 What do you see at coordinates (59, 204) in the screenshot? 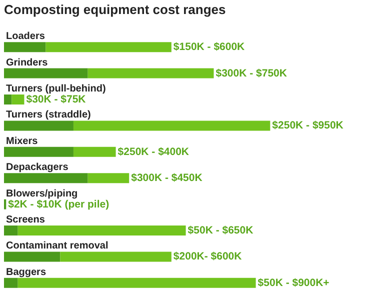
I see `text: $2K - $10K (per pile)` at bounding box center [59, 204].